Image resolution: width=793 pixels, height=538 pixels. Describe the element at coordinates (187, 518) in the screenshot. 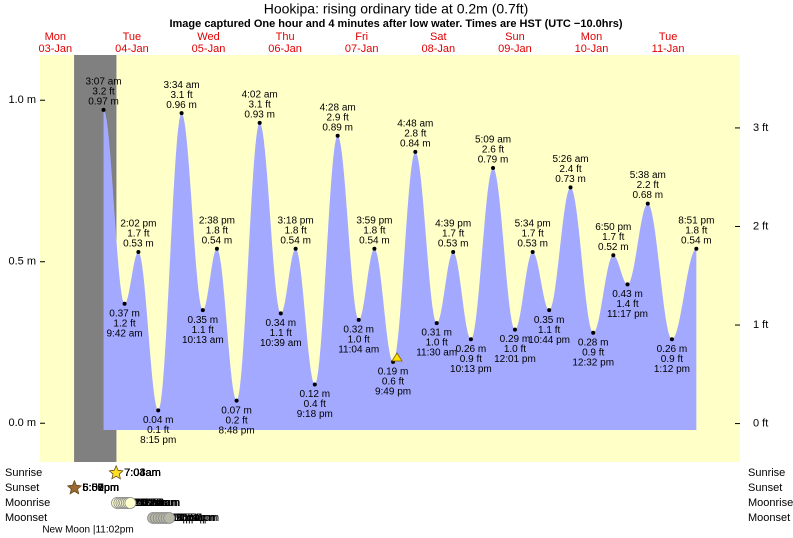

I see `astro-time: 9:15pm` at that location.